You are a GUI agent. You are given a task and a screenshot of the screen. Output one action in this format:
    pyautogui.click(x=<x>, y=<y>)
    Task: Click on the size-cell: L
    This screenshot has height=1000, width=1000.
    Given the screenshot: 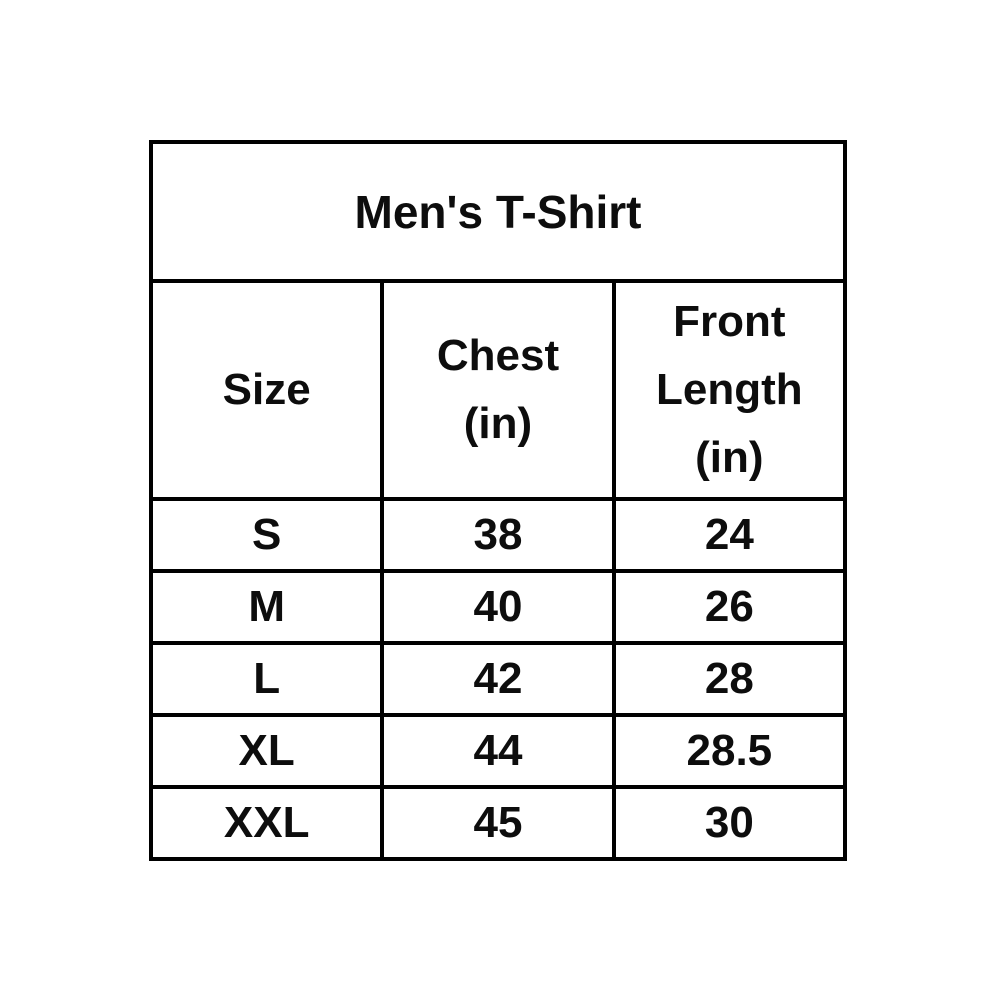 What is the action you would take?
    pyautogui.click(x=266, y=679)
    